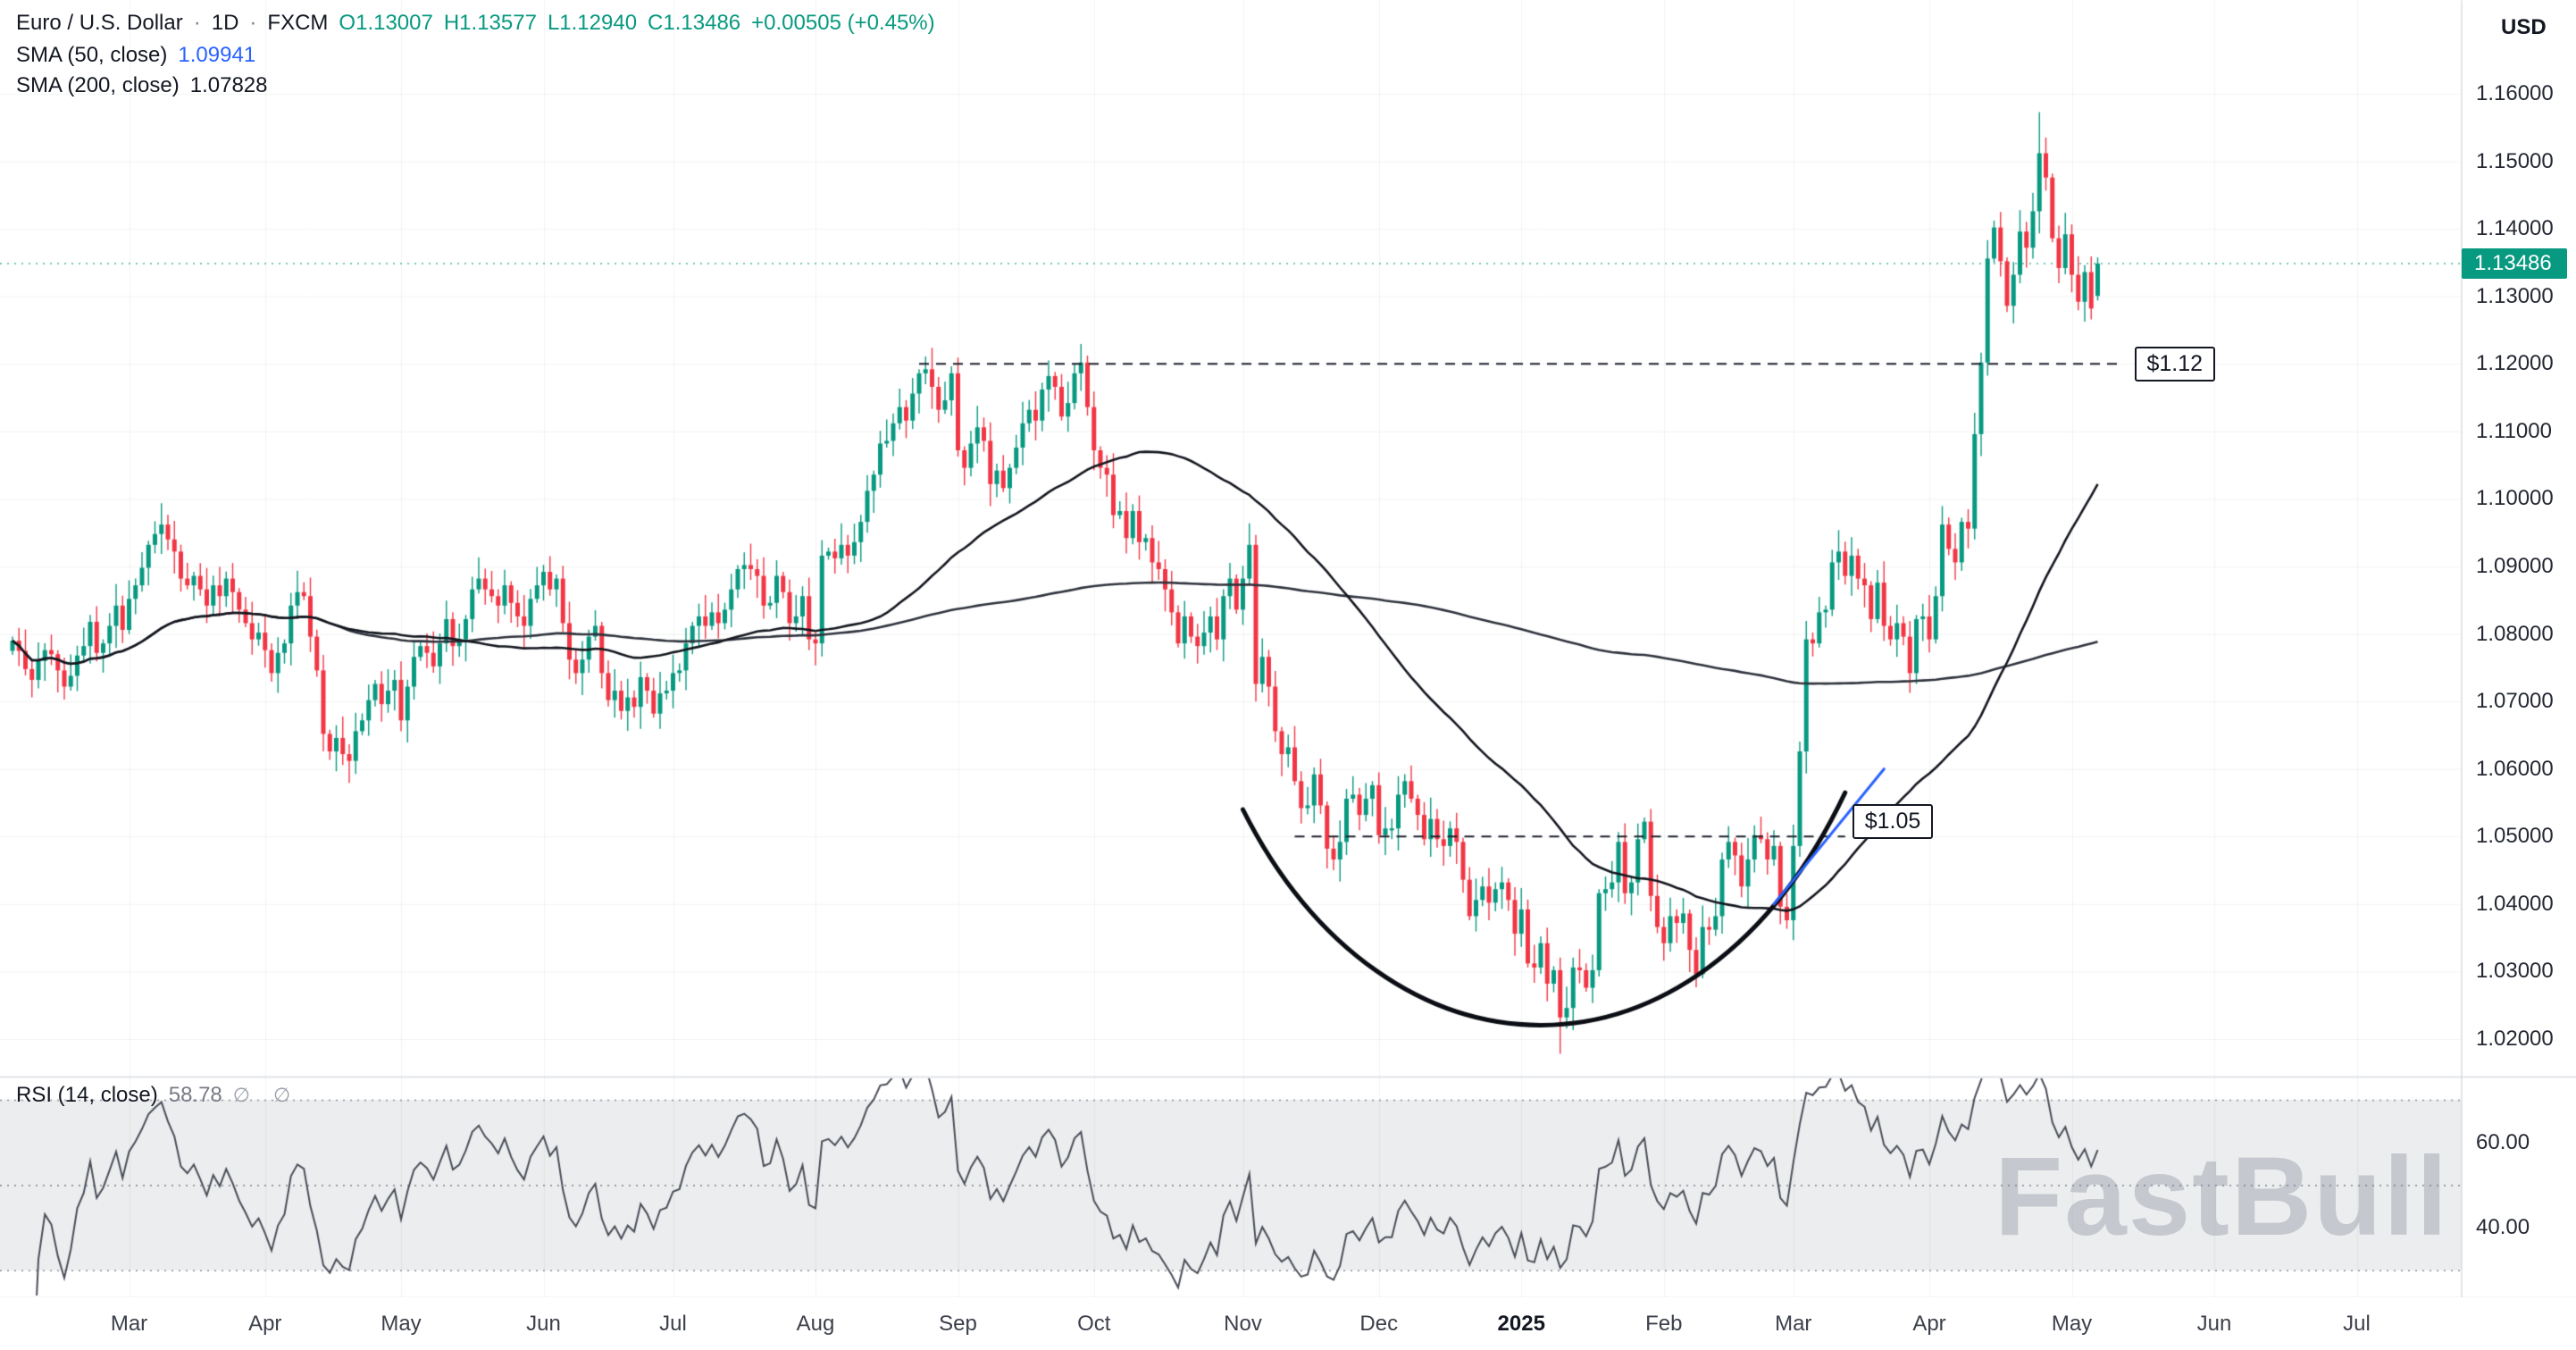 The image size is (2576, 1350). What do you see at coordinates (386, 23) in the screenshot?
I see `ohlc-open: O1.13007` at bounding box center [386, 23].